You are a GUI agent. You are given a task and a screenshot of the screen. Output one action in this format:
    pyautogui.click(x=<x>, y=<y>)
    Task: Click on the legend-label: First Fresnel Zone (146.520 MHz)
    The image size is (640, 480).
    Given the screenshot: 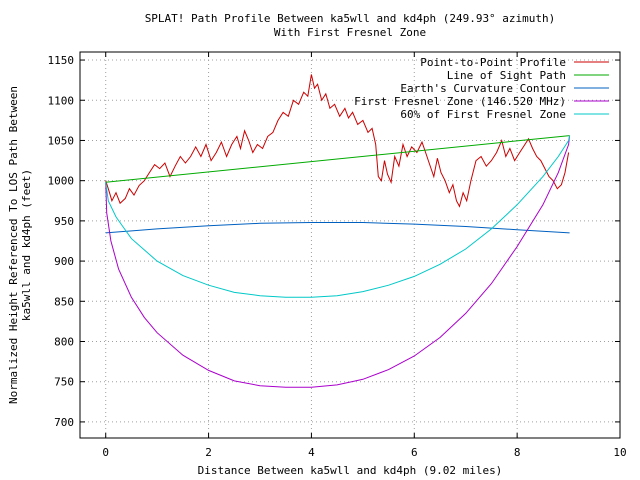 What is the action you would take?
    pyautogui.click(x=460, y=101)
    